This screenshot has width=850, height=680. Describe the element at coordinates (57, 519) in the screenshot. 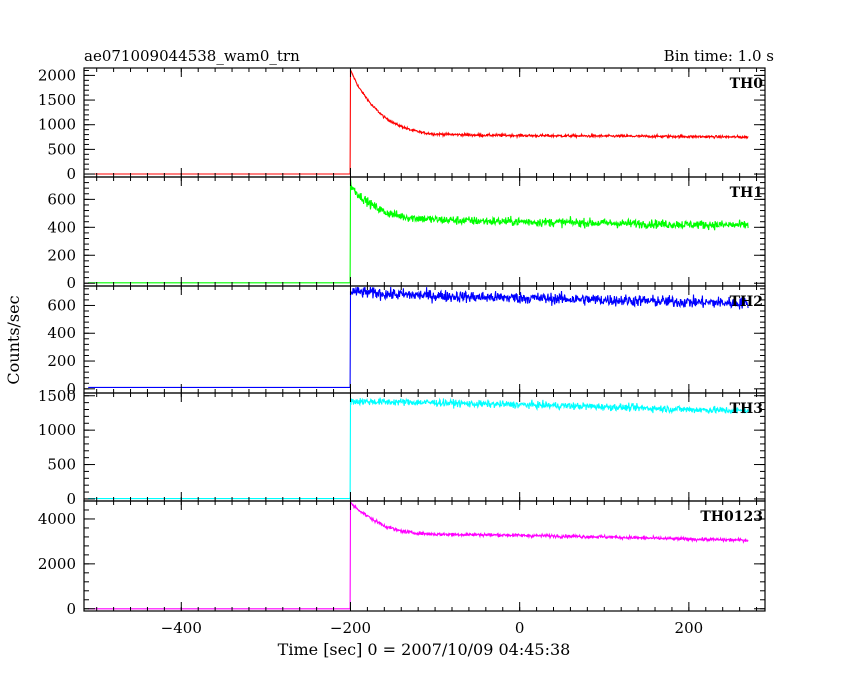

I see `y-tick-label: 4000` at that location.